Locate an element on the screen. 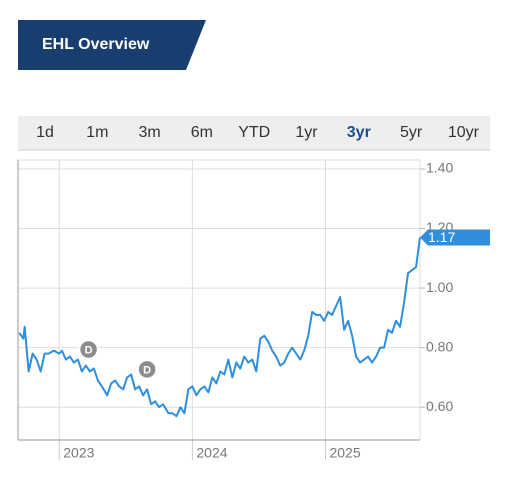 The height and width of the screenshot is (500, 508). last-value-label: 1.17 is located at coordinates (441, 237).